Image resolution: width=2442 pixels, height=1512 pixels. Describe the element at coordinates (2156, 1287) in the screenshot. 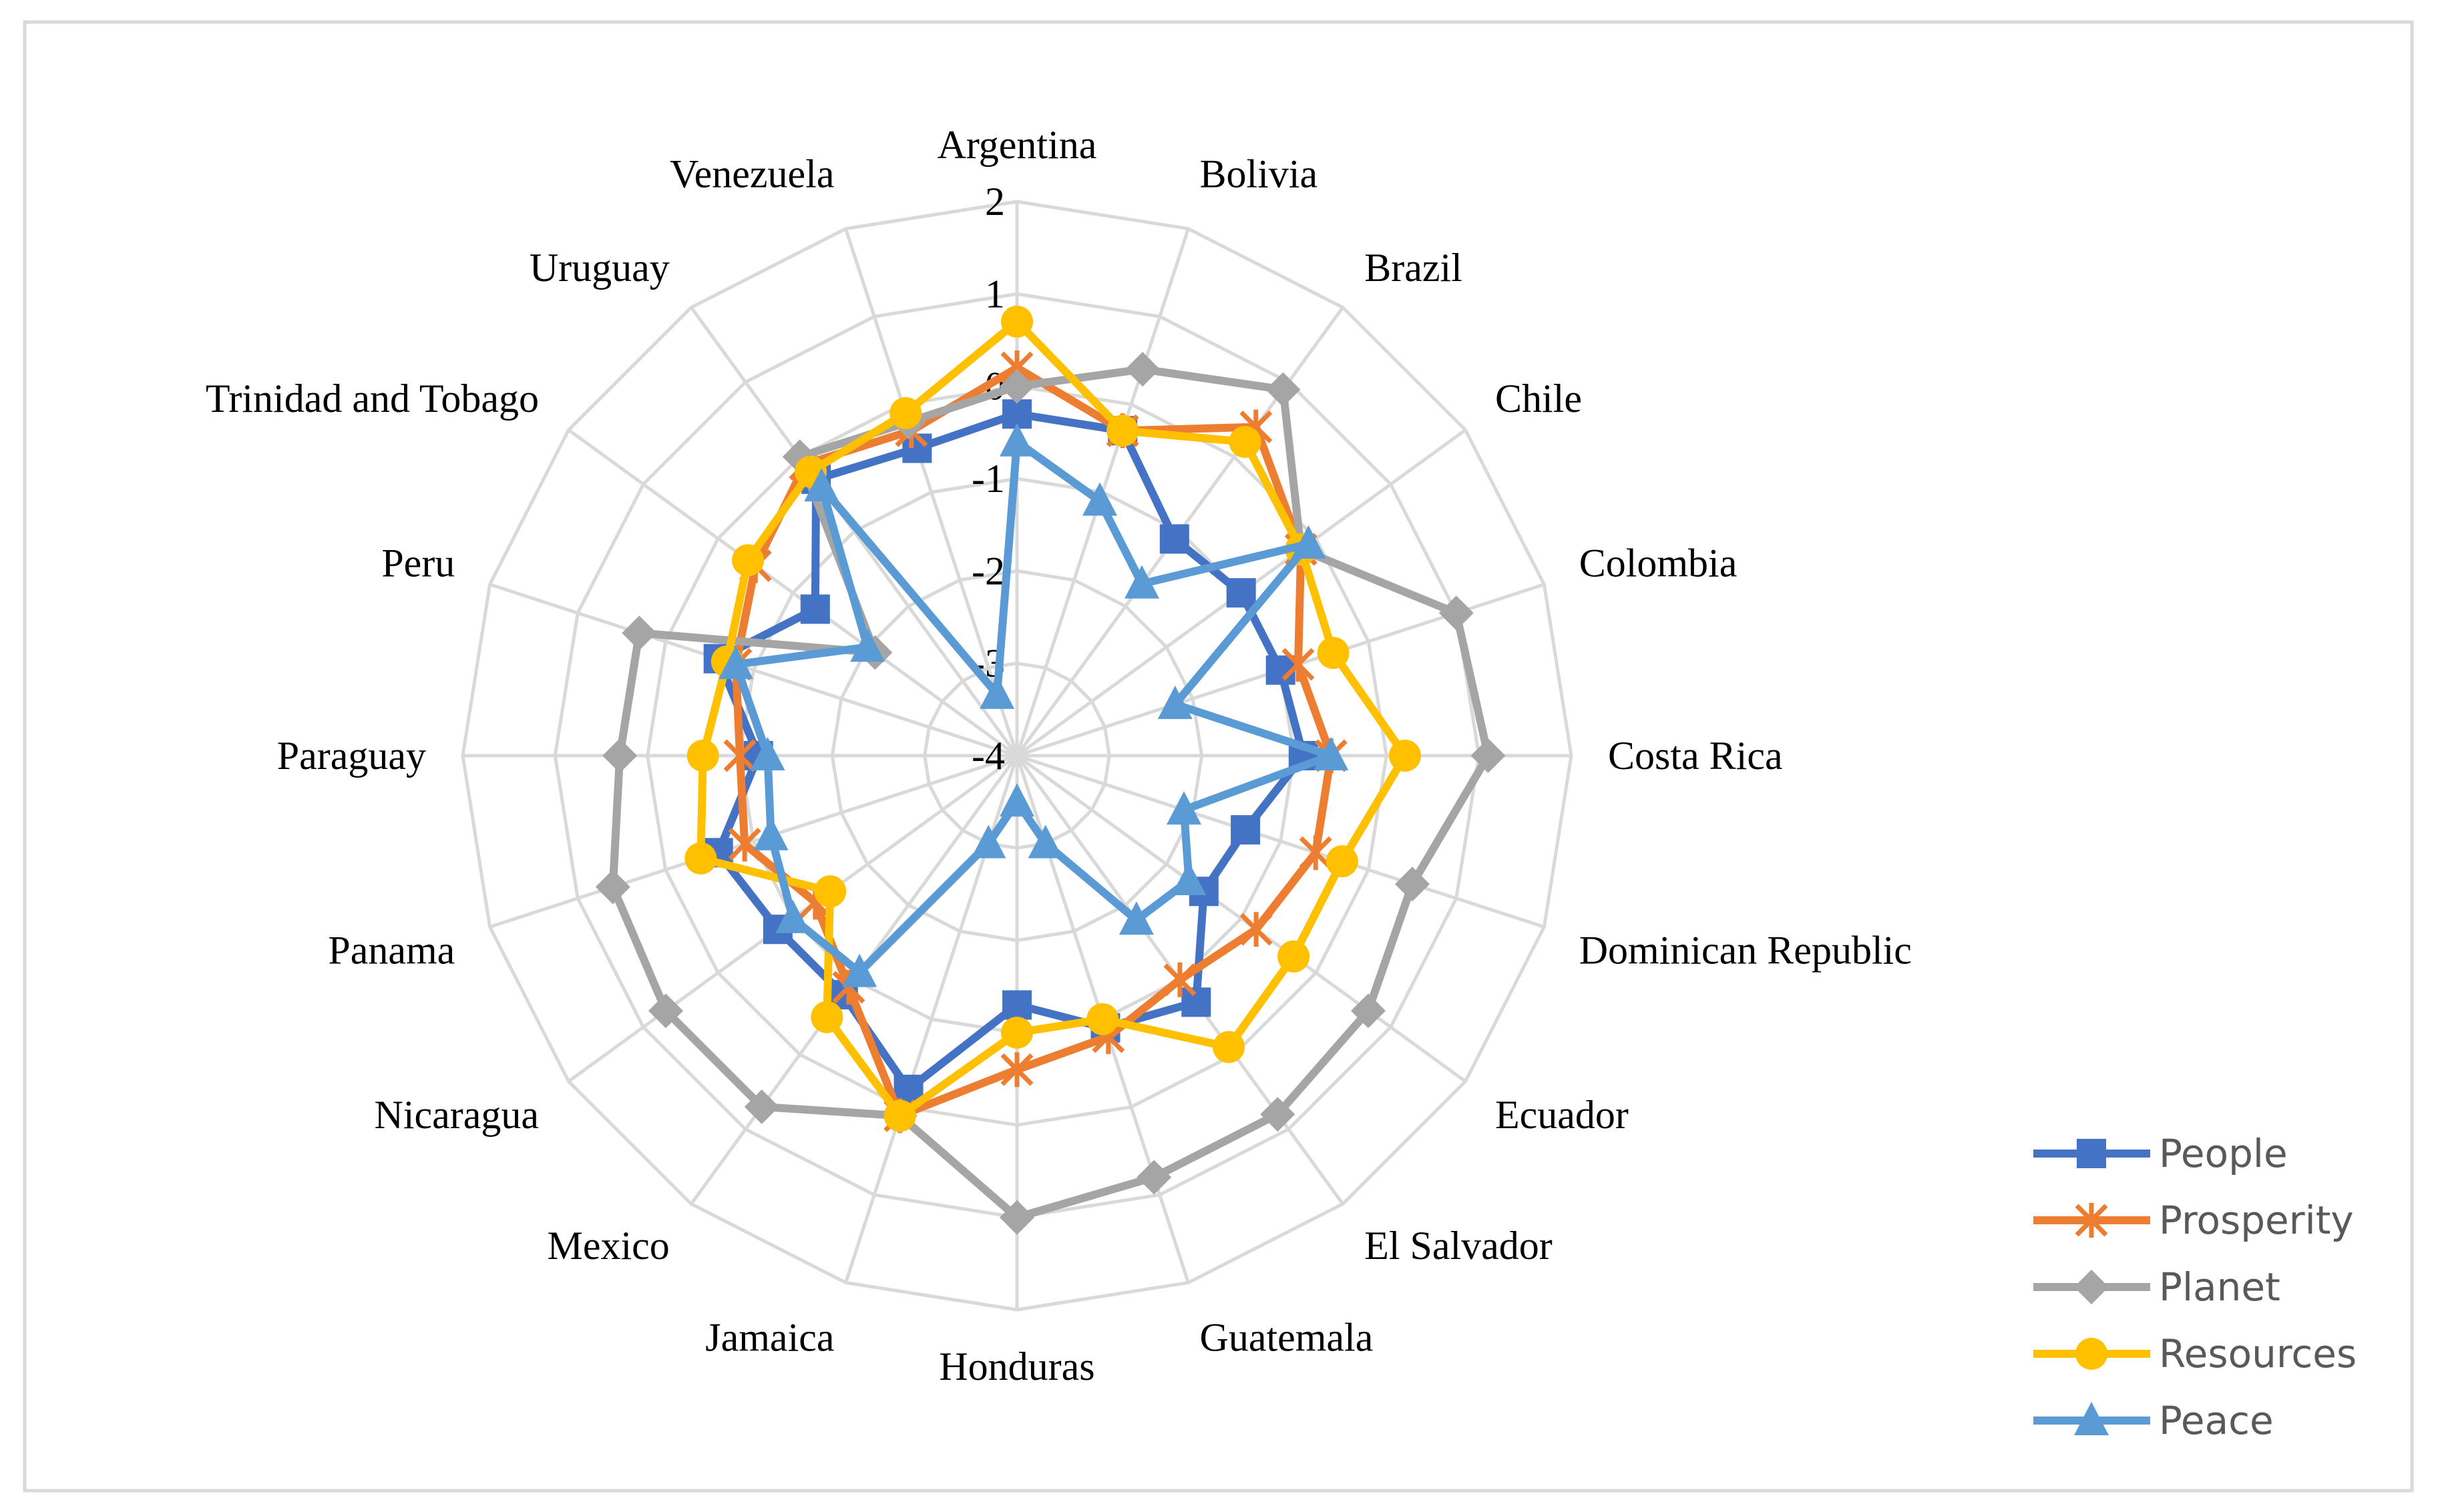

I see `legend-item-planet: Planet` at that location.